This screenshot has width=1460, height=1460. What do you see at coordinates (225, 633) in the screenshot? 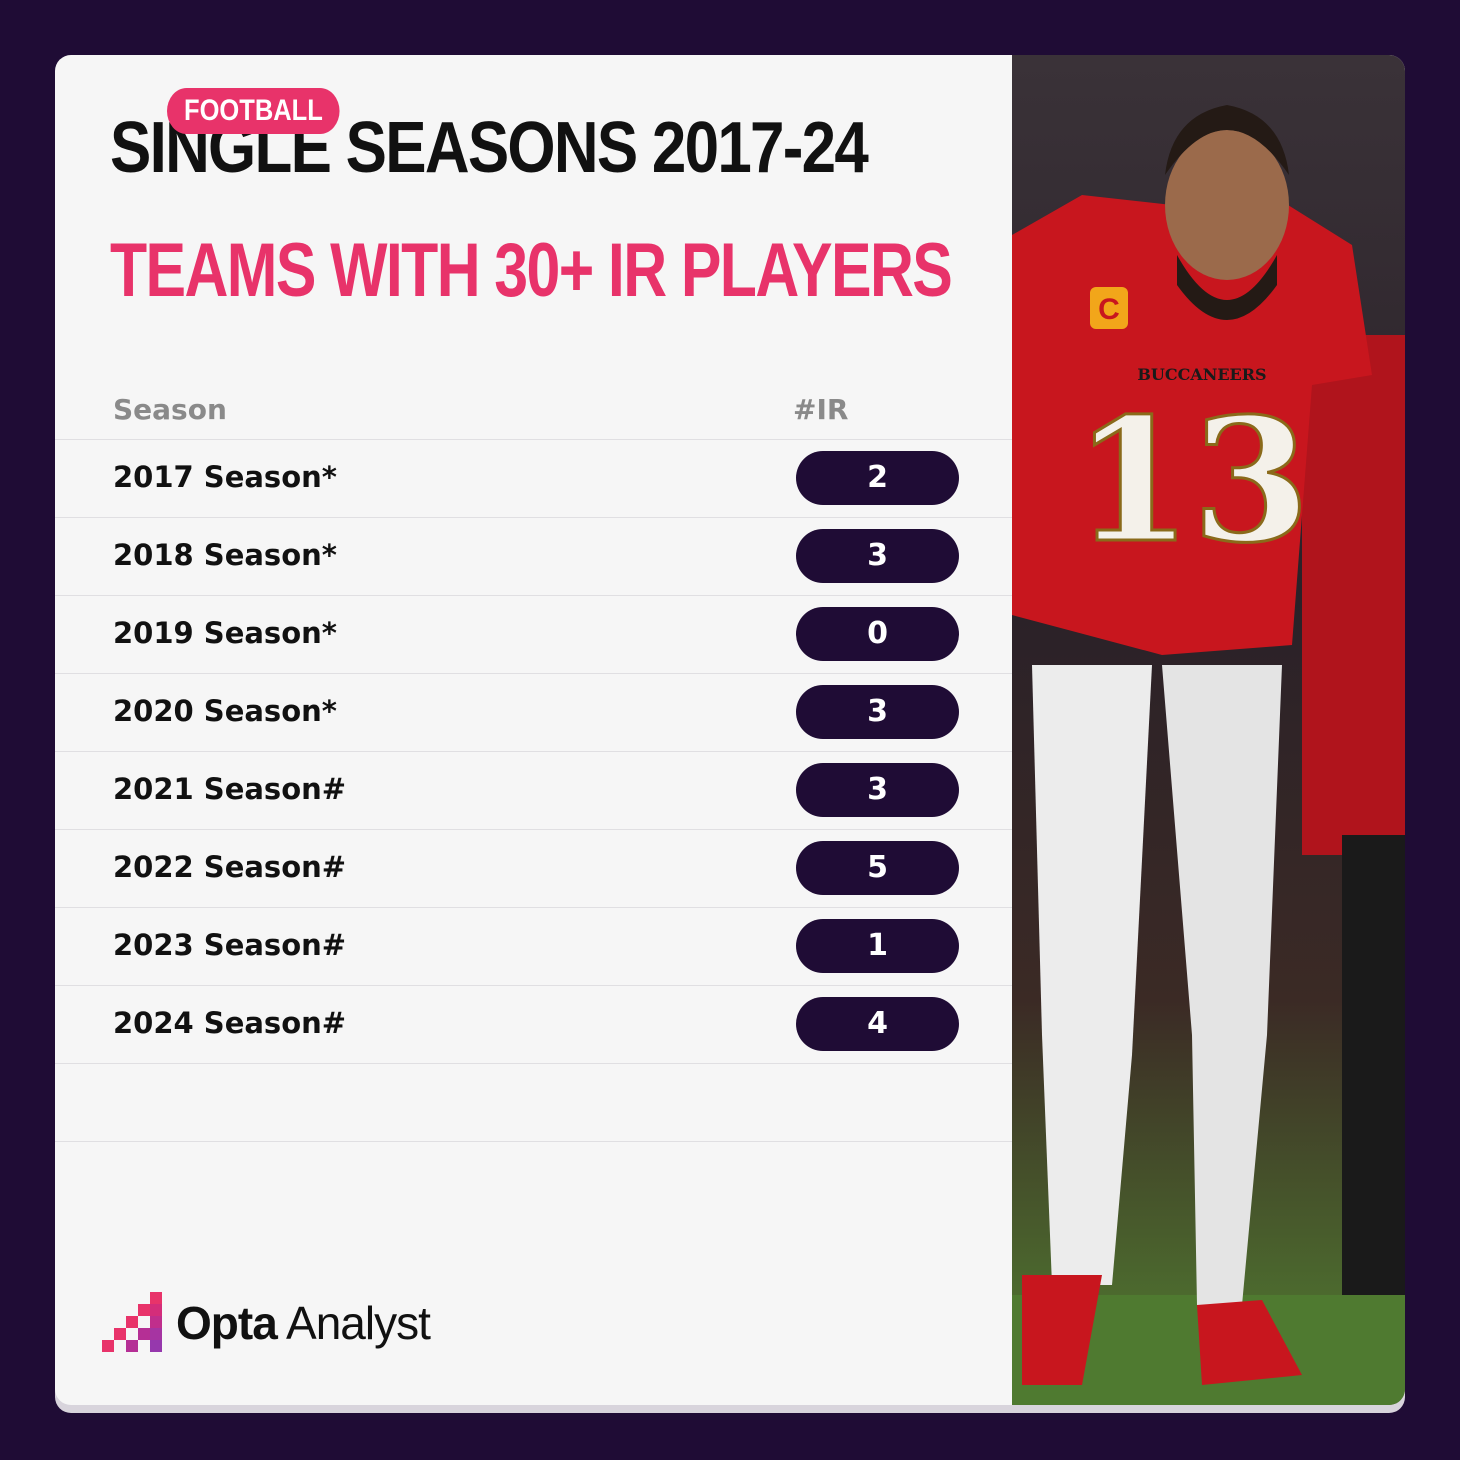
I see `season-label: 2019 Season*` at bounding box center [225, 633].